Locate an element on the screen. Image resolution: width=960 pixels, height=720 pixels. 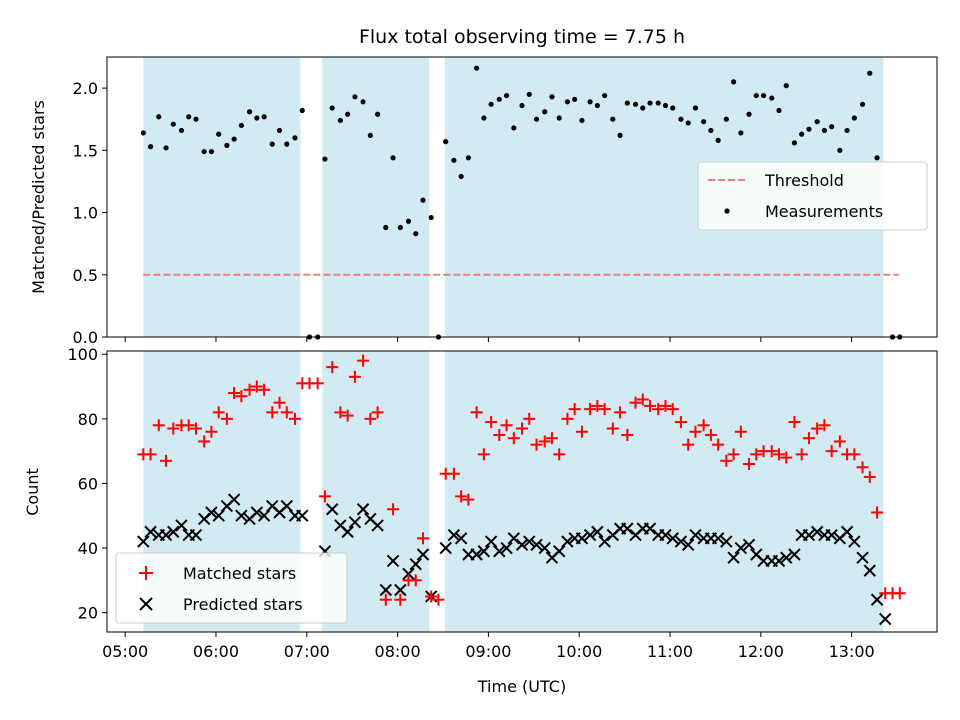
legend-measurements-label: Measurements is located at coordinates (824, 211).